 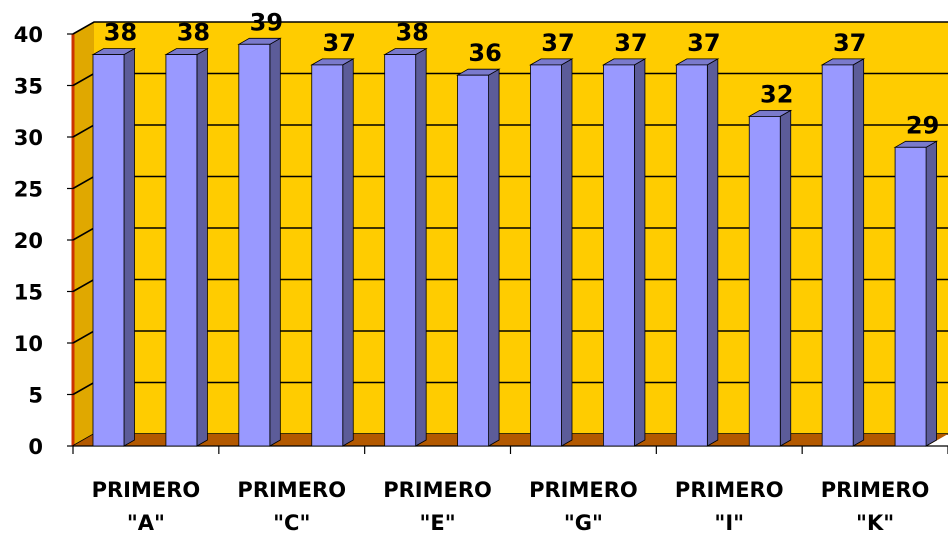 What do you see at coordinates (146, 523) in the screenshot?
I see `category-label-line2: "A"` at bounding box center [146, 523].